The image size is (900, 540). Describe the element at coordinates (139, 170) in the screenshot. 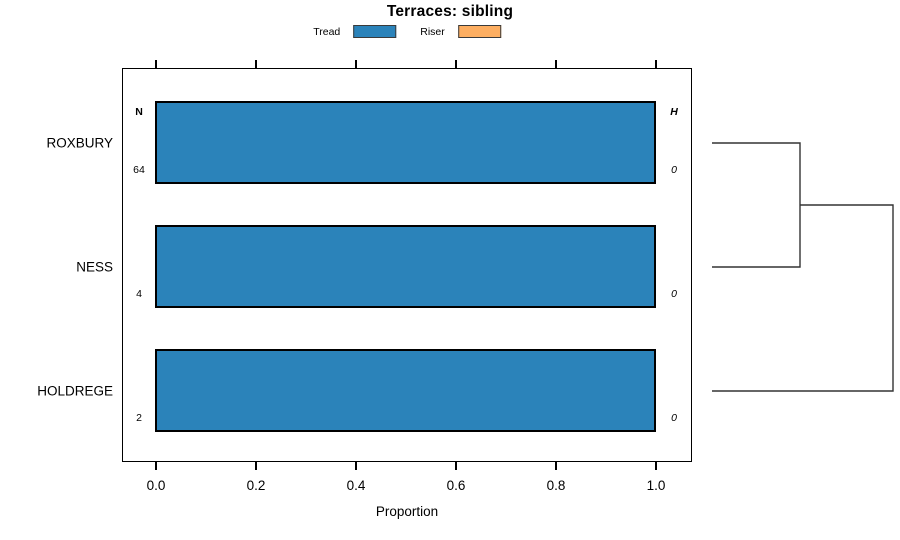

I see `n-value-roxbury: 64` at that location.